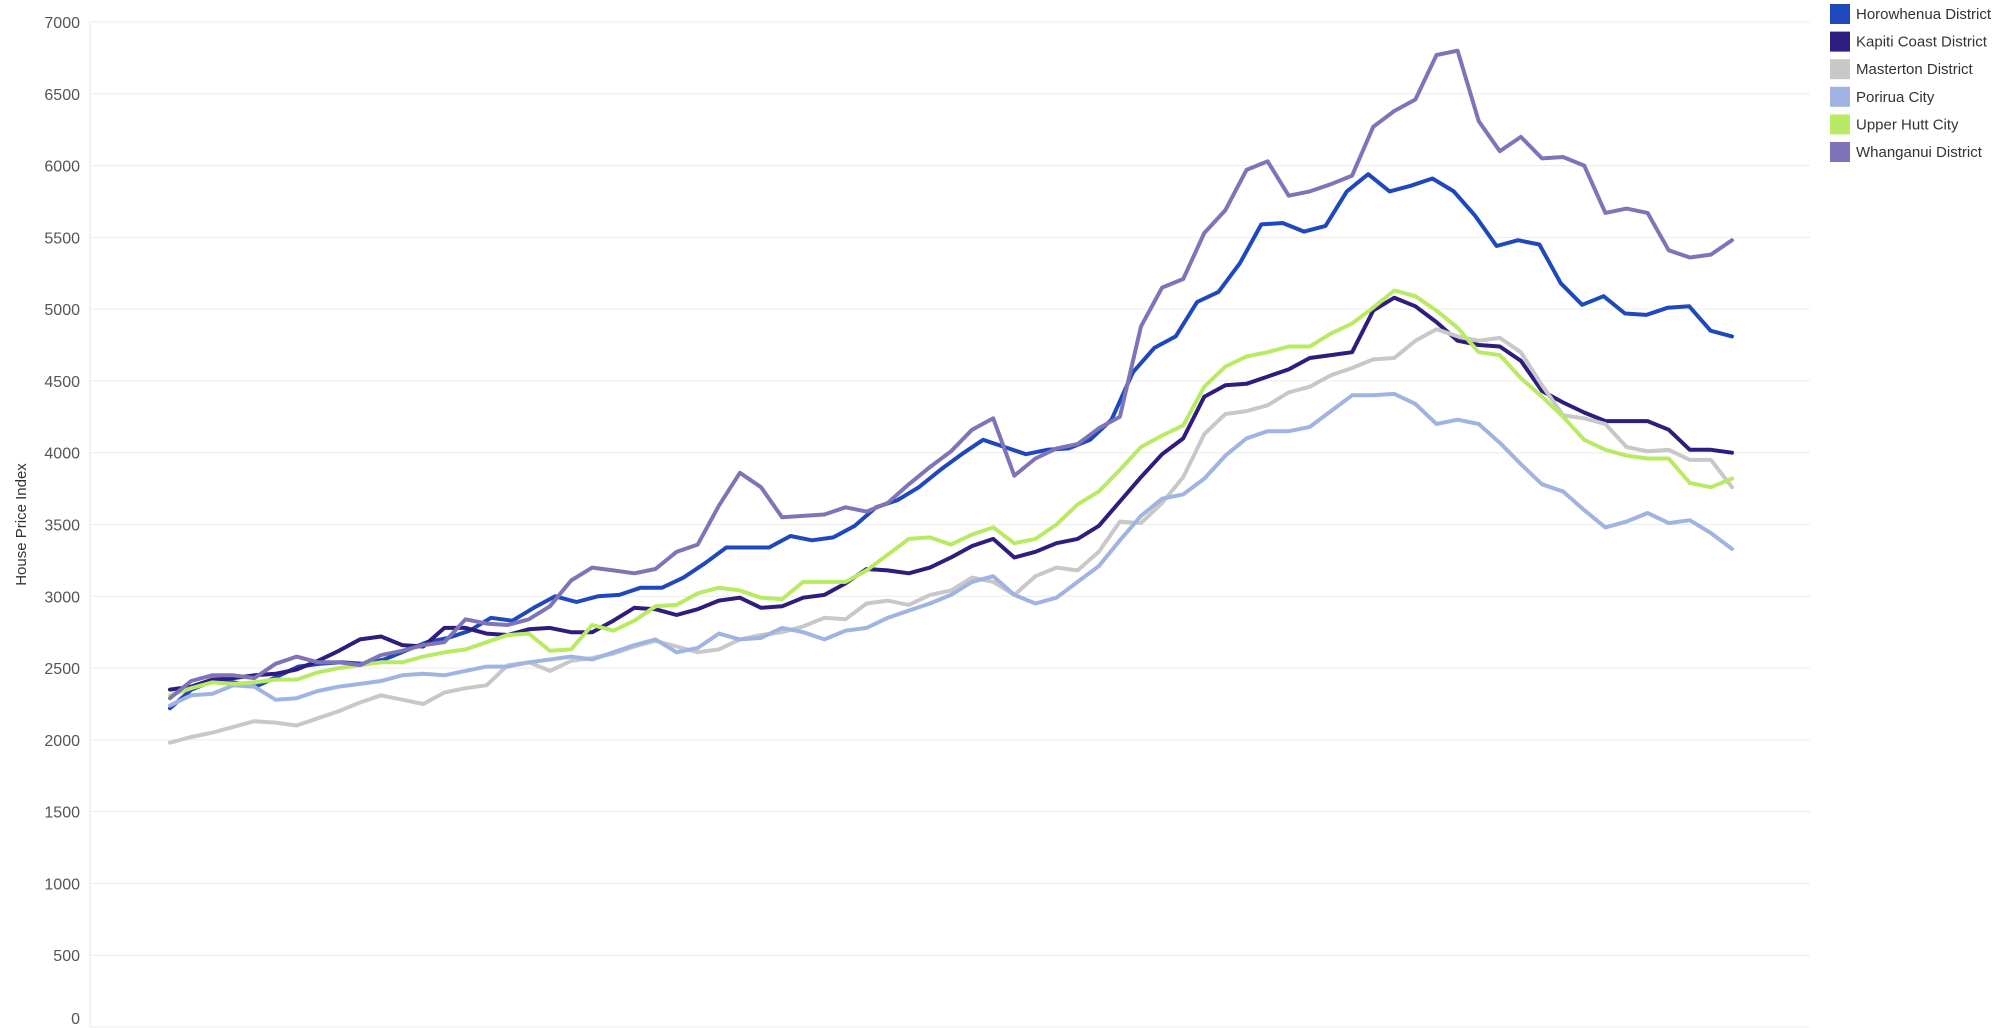  Describe the element at coordinates (1924, 14) in the screenshot. I see `legend-label: Horowhenua District` at that location.